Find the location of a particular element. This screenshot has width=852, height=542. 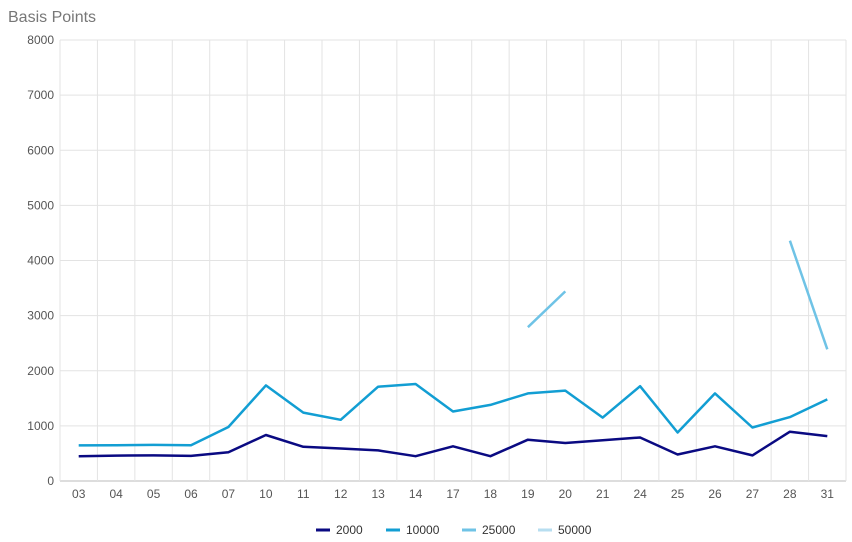

x-tick-label: 27 is located at coordinates (753, 494).